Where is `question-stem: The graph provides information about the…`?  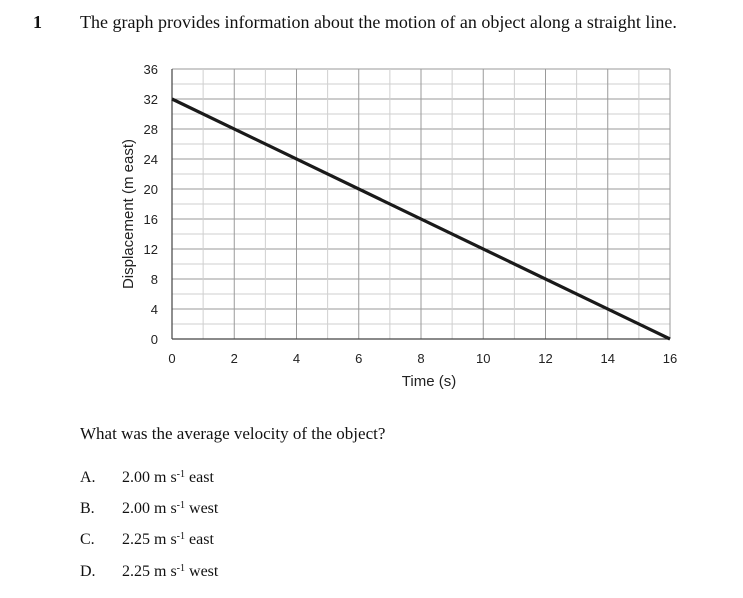
question-stem: The graph provides information about the… is located at coordinates (378, 22).